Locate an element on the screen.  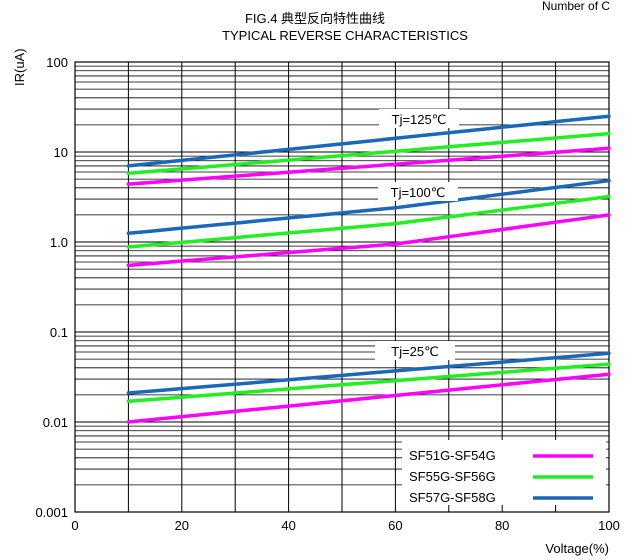
x-tick-label: 20 is located at coordinates (182, 525).